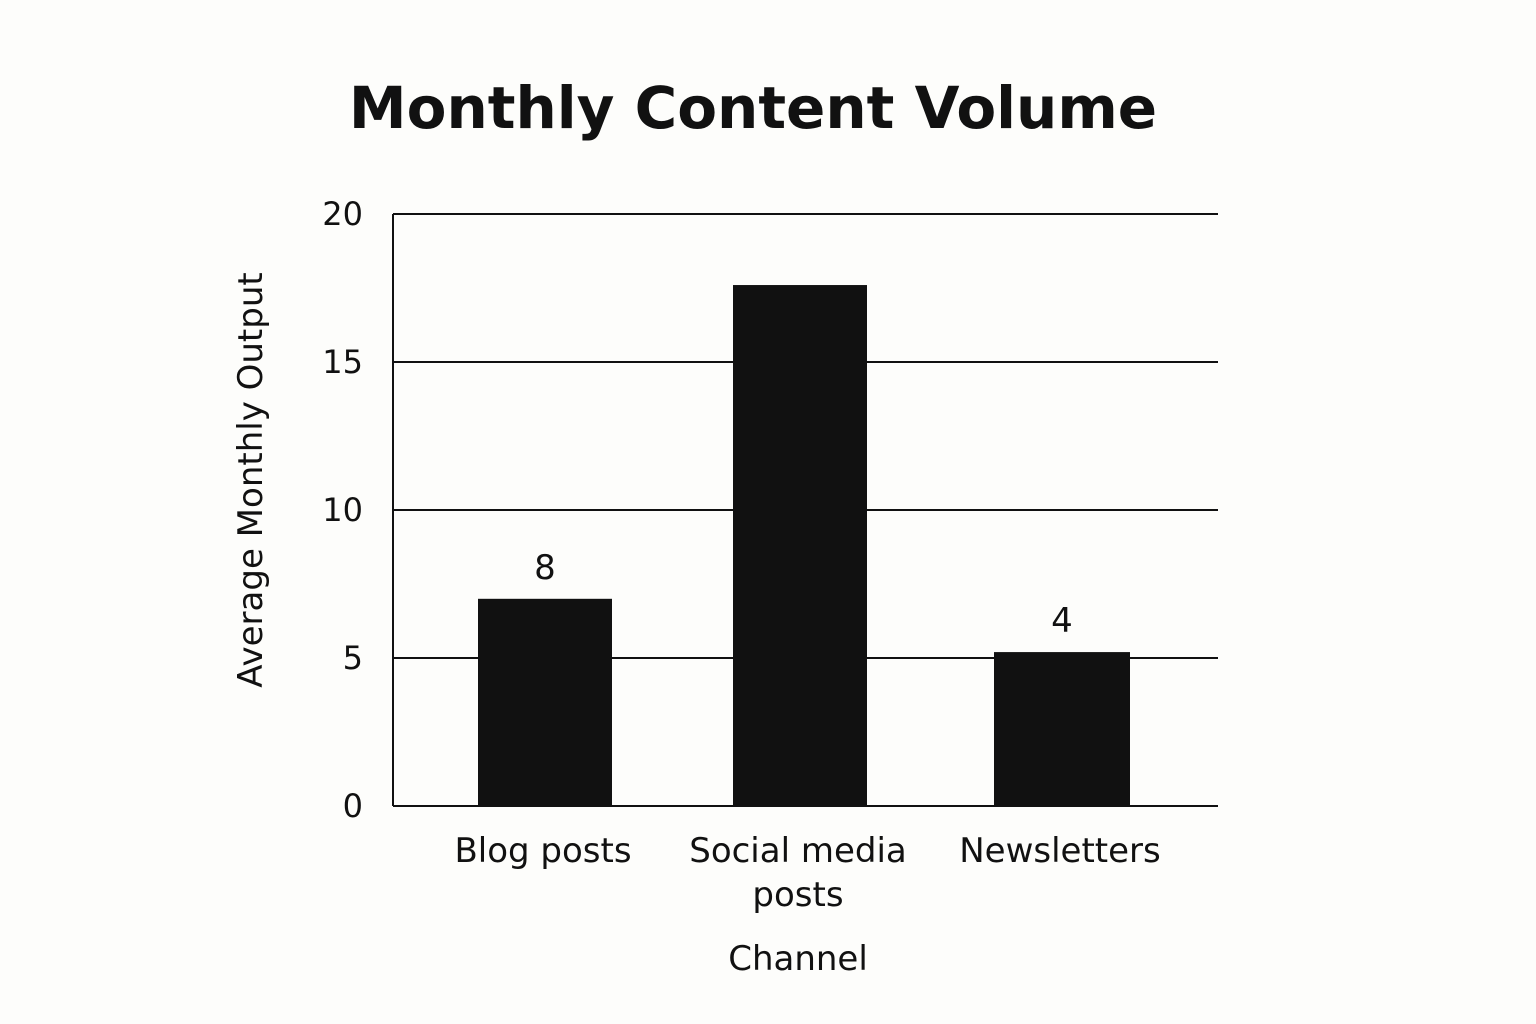 This screenshot has height=1024, width=1536. Describe the element at coordinates (797, 895) in the screenshot. I see `x-tick-label: posts` at that location.